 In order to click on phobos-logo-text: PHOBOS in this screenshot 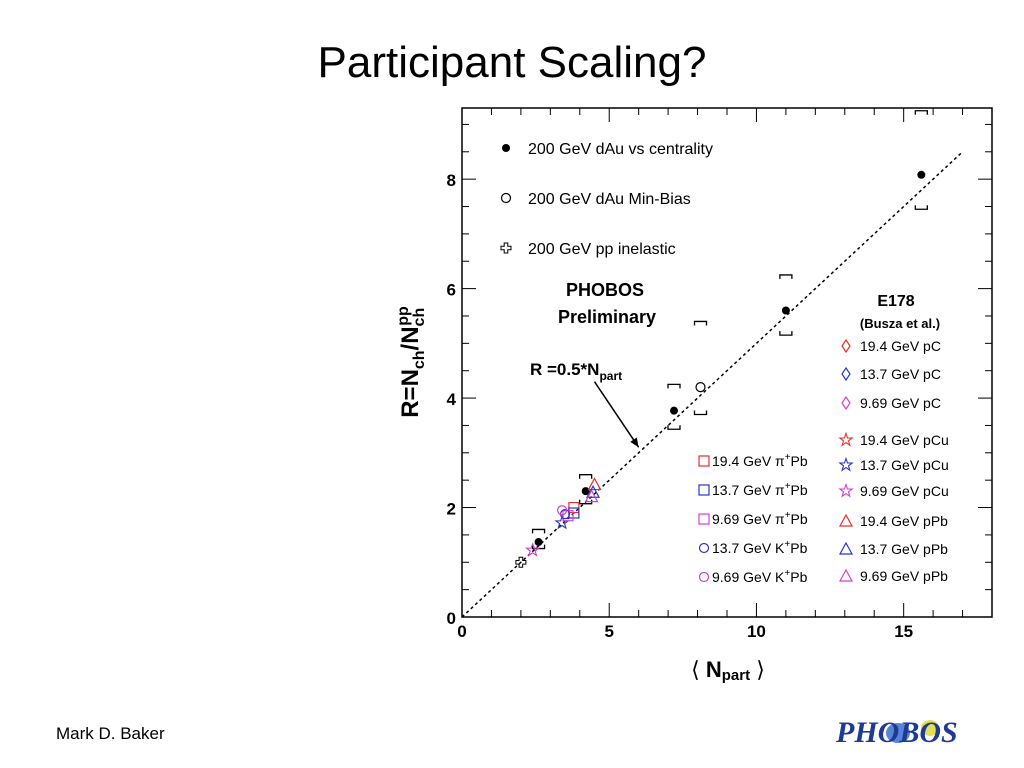, I will do `click(896, 732)`.